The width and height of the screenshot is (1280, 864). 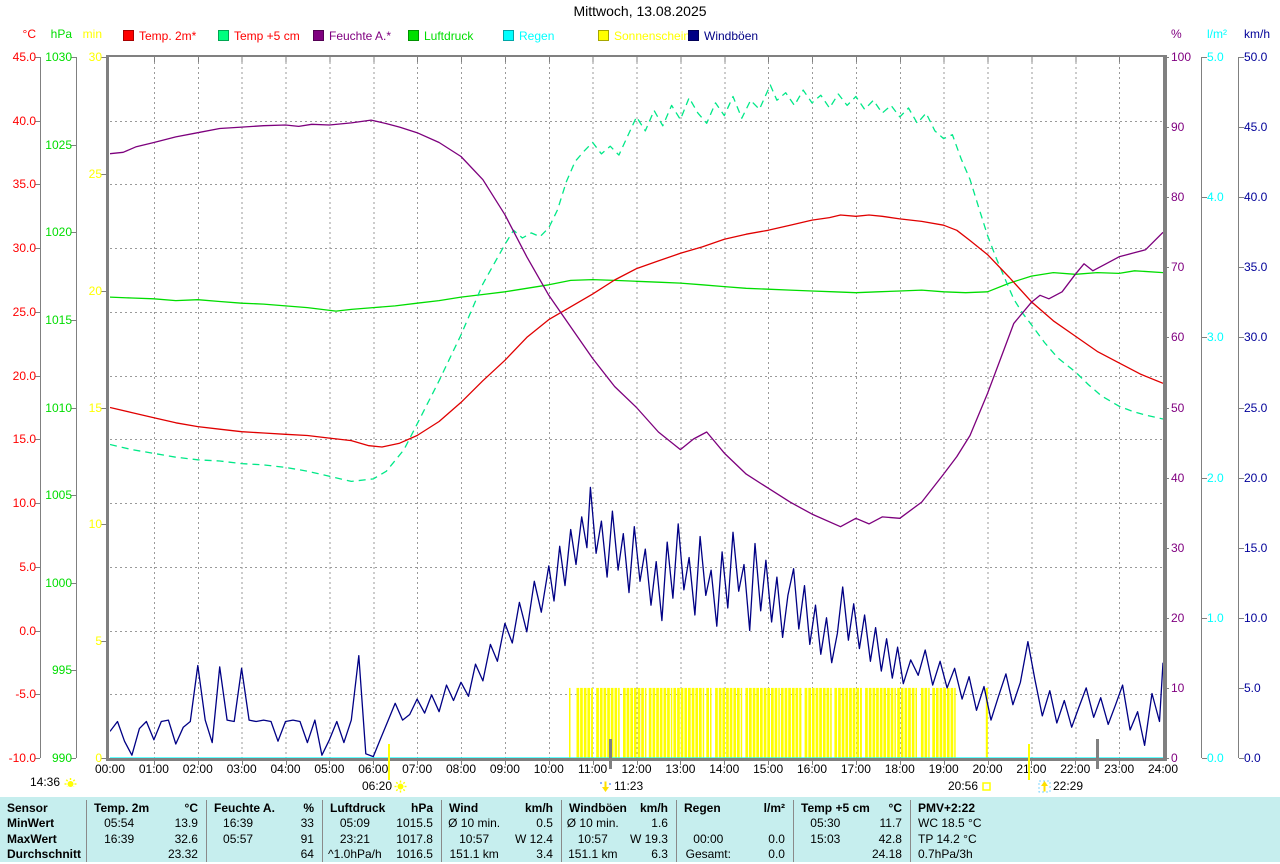 I want to click on sun-ray, so click(x=404, y=790).